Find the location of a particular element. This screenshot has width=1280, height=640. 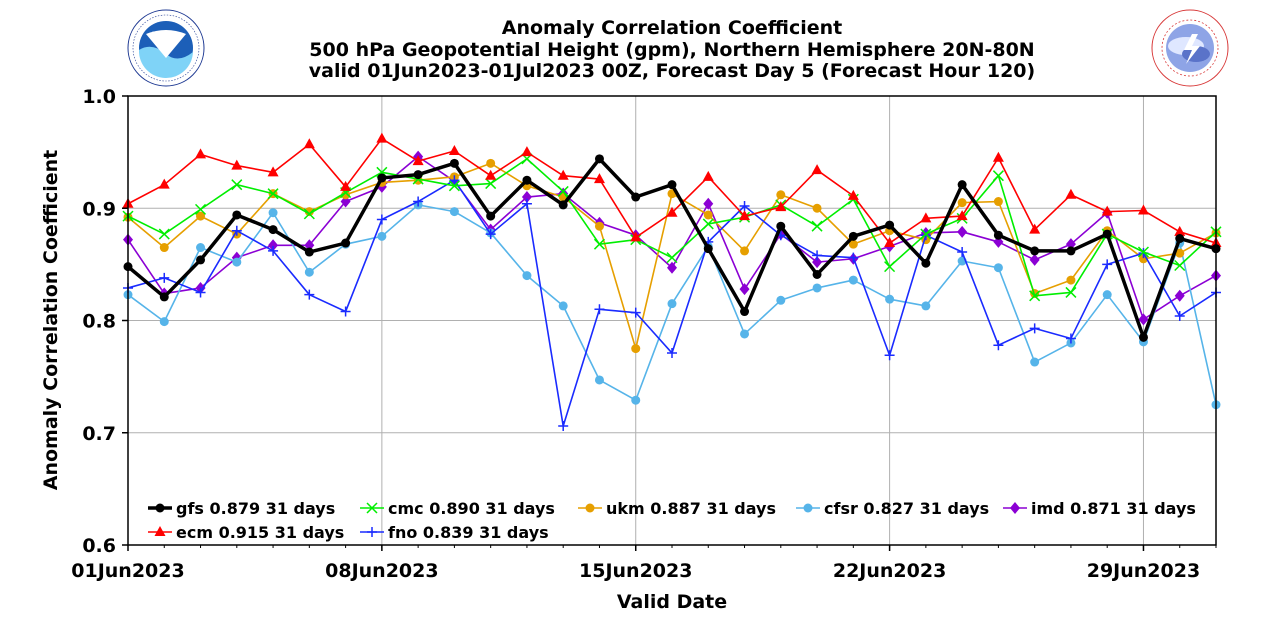

legend-label-imd: imd 0.871 31 days is located at coordinates (1113, 508).